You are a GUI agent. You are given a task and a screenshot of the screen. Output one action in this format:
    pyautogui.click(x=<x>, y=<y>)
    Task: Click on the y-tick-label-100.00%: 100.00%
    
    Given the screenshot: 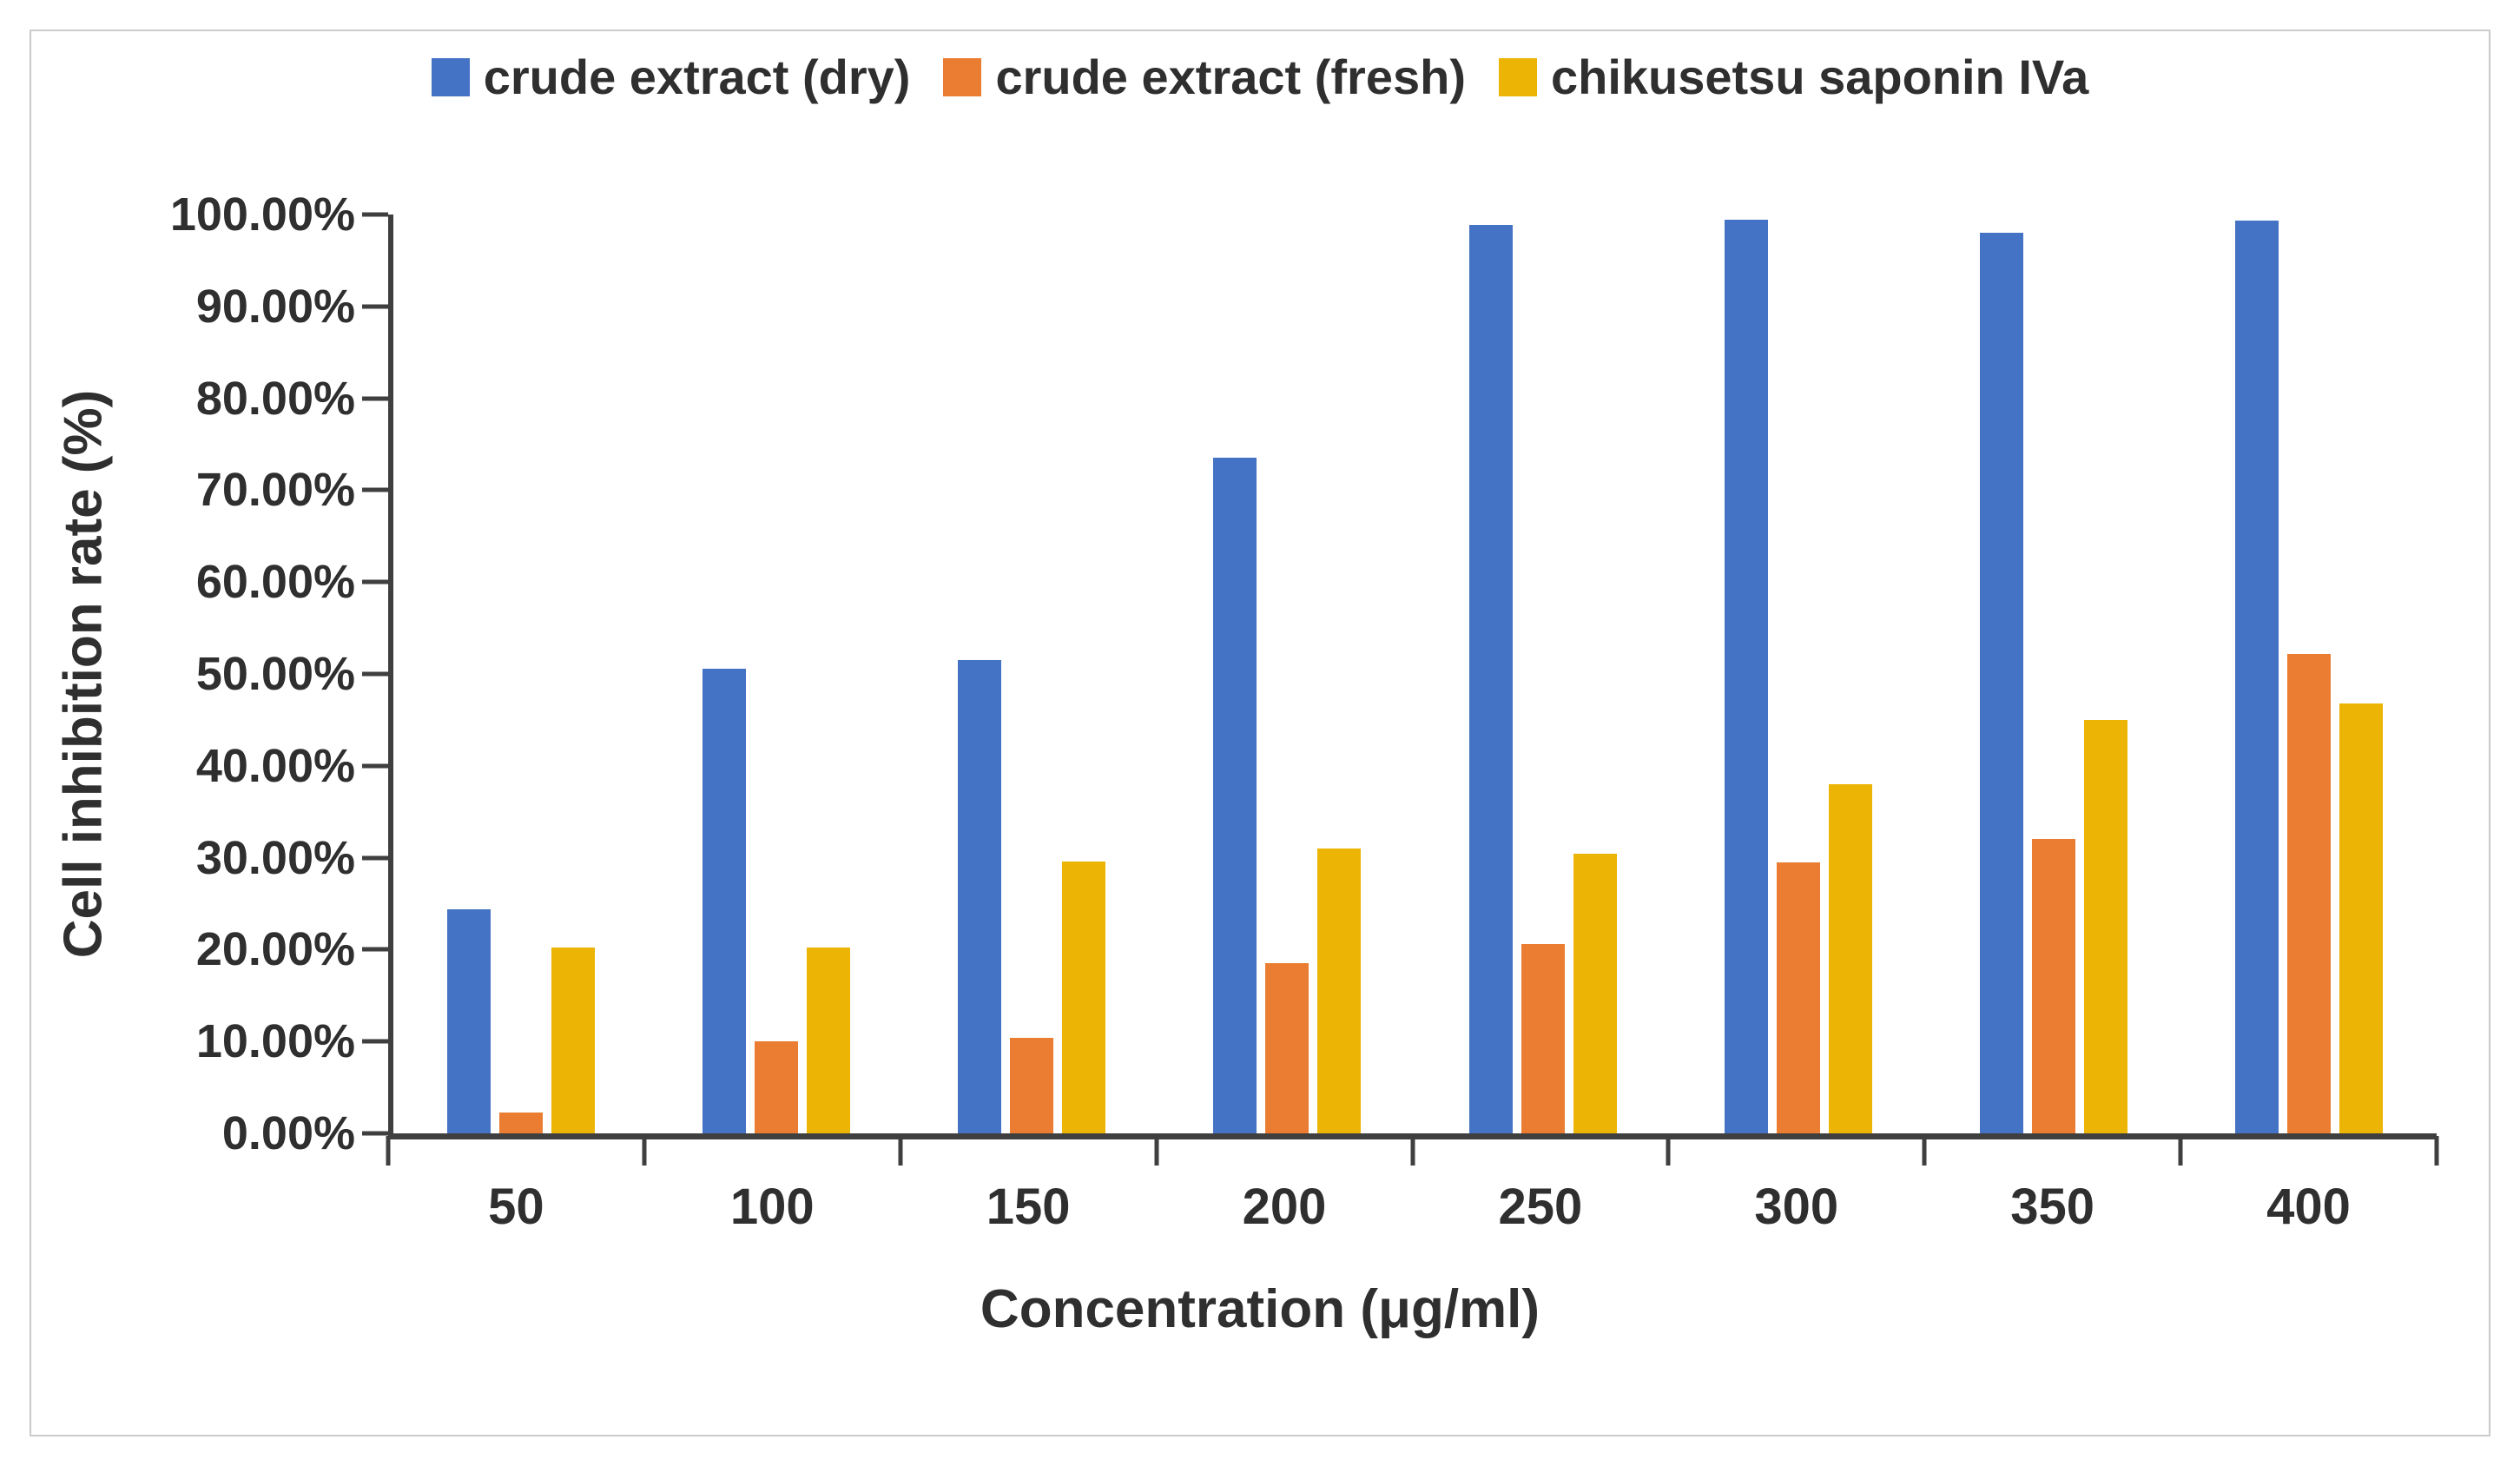 What is the action you would take?
    pyautogui.click(x=262, y=215)
    